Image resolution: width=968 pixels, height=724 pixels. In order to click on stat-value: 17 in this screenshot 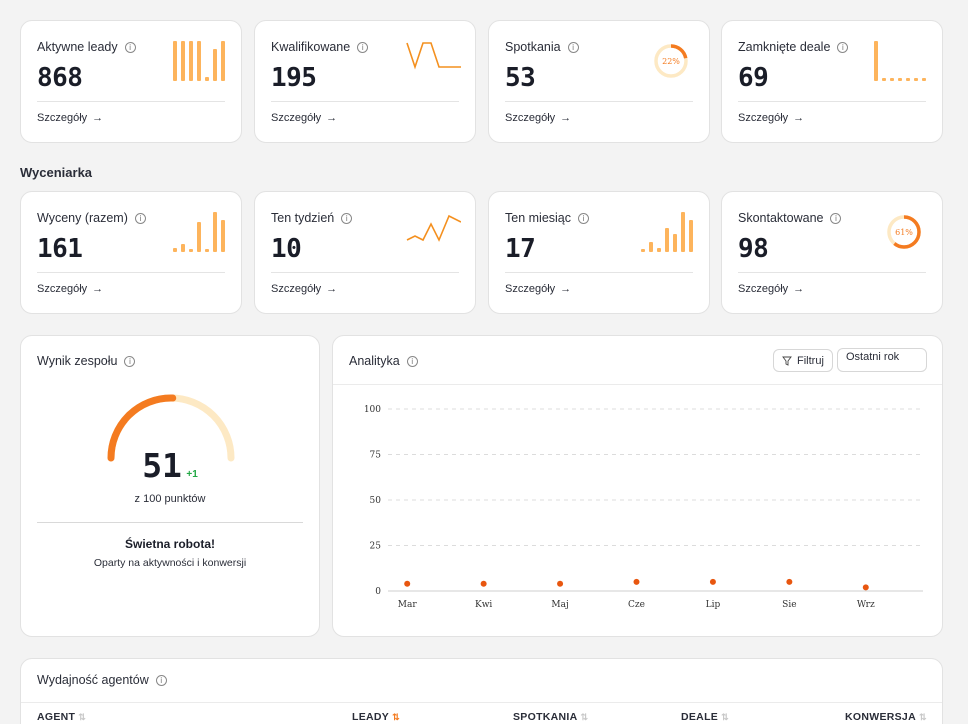, I will do `click(520, 249)`.